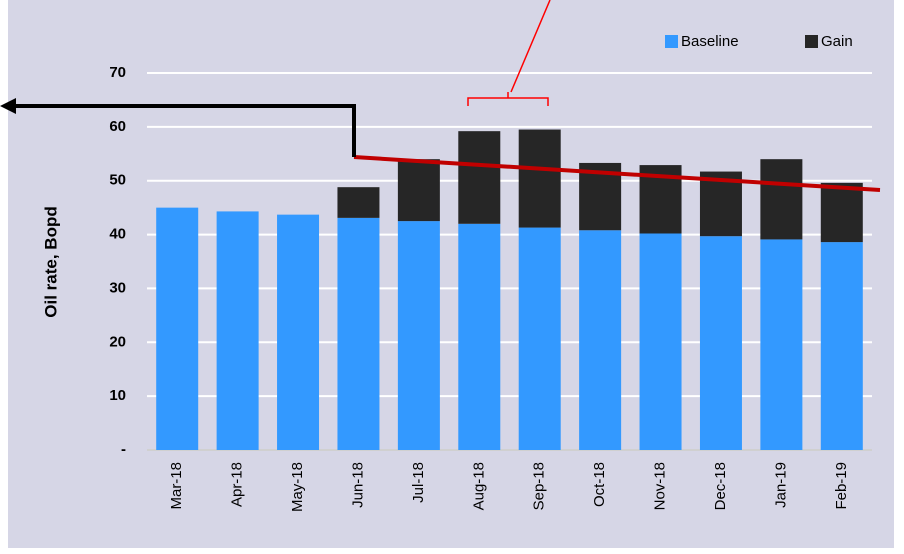 The image size is (904, 554). I want to click on arrow-head, so click(8, 106).